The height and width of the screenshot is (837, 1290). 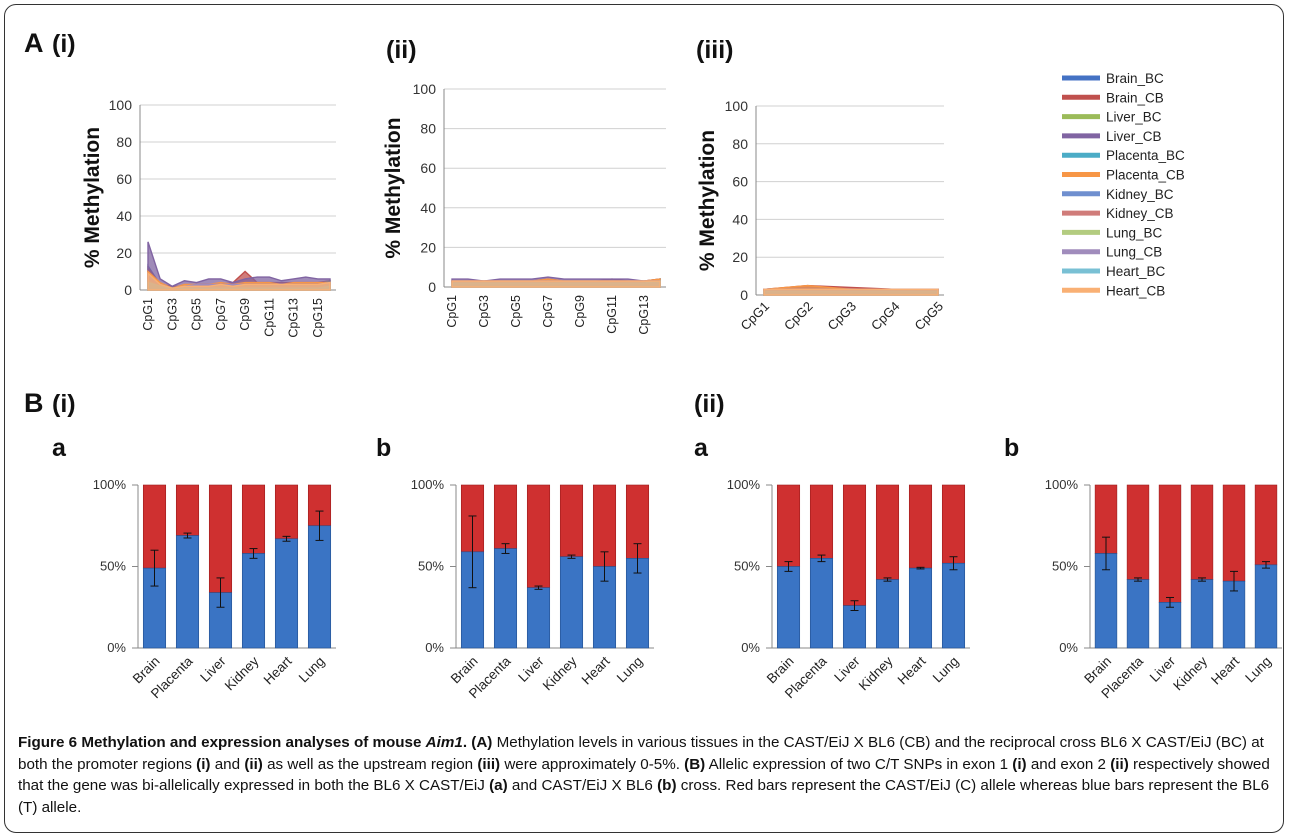 What do you see at coordinates (59, 448) in the screenshot?
I see `sublabel-B-i-a: a` at bounding box center [59, 448].